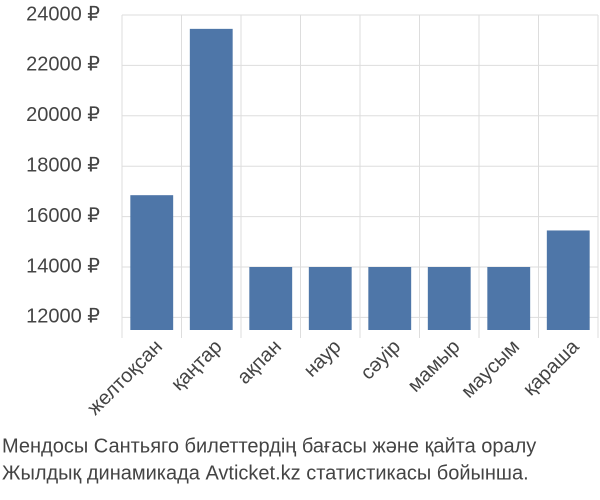  Describe the element at coordinates (434, 366) in the screenshot. I see `x-tick-label: мамыр` at that location.